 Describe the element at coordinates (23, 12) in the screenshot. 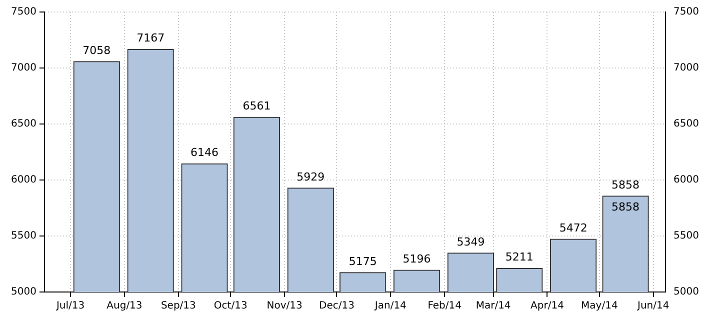

I see `y-tick-label: 7500` at that location.